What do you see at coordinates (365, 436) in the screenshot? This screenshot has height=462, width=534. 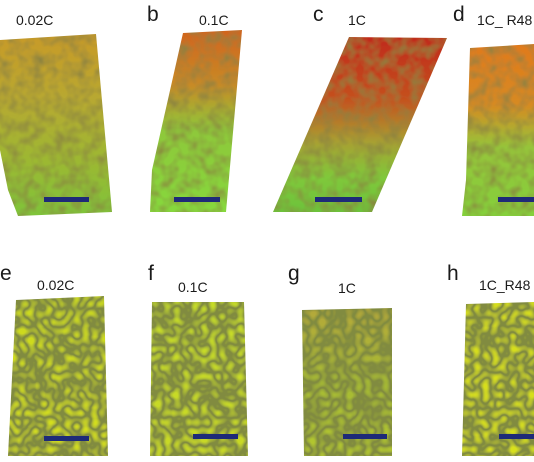 I see `scale-bar-g` at bounding box center [365, 436].